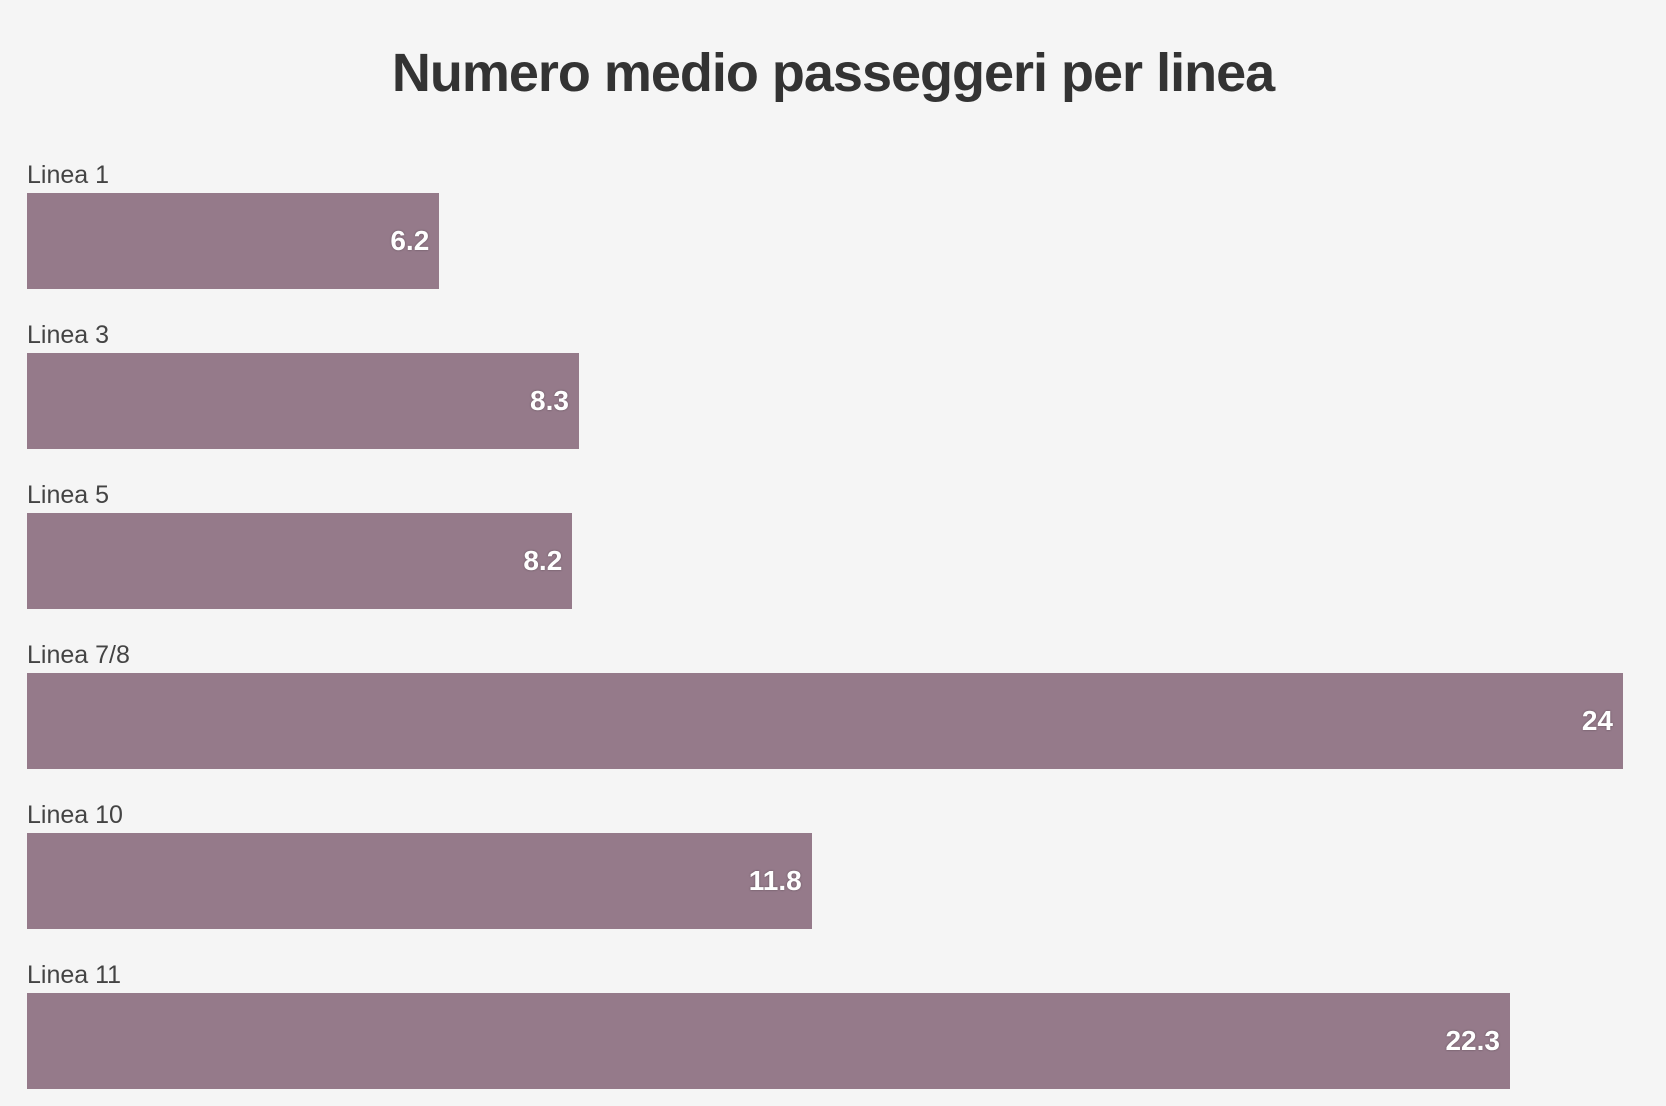 This screenshot has height=1106, width=1666. I want to click on category-label: Linea 11, so click(74, 975).